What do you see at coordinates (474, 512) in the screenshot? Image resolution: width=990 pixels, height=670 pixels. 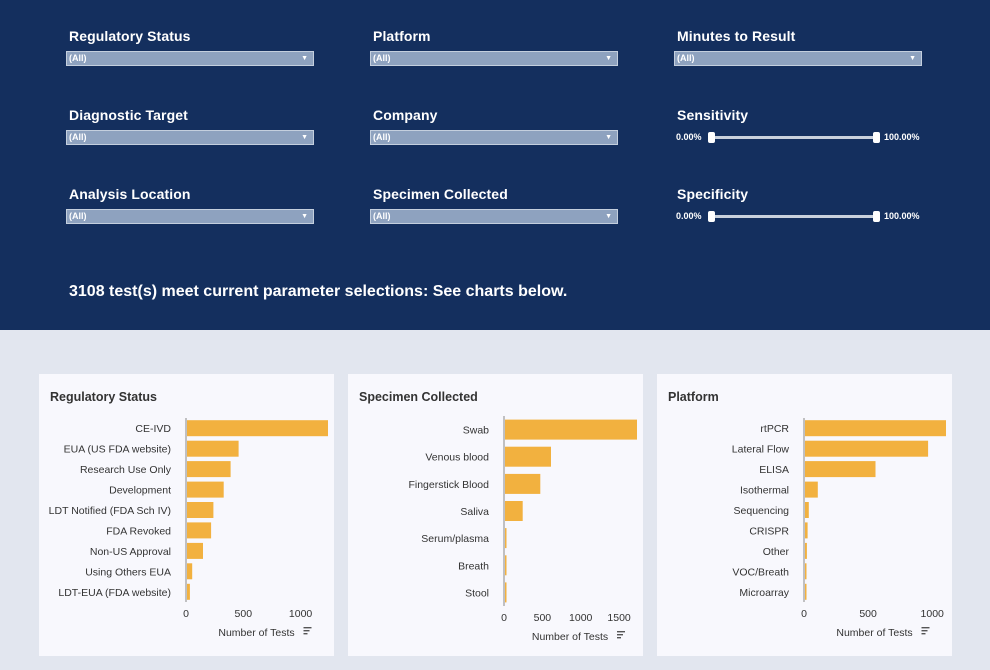 I see `category-label: Saliva` at bounding box center [474, 512].